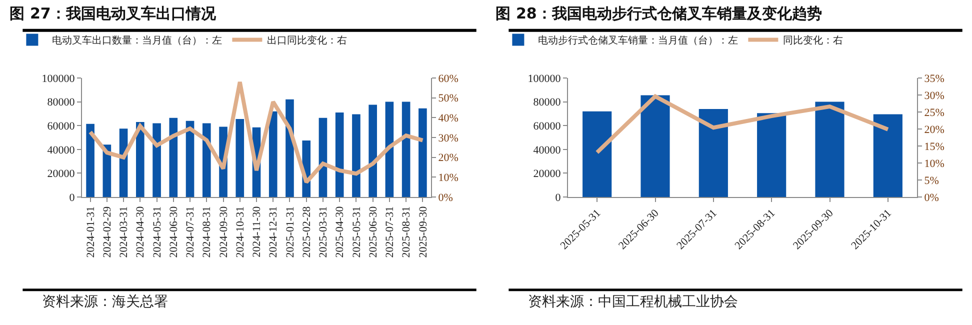 This screenshot has width=972, height=325. I want to click on text: 资料来源：中国工程机械工业协会, so click(633, 302).